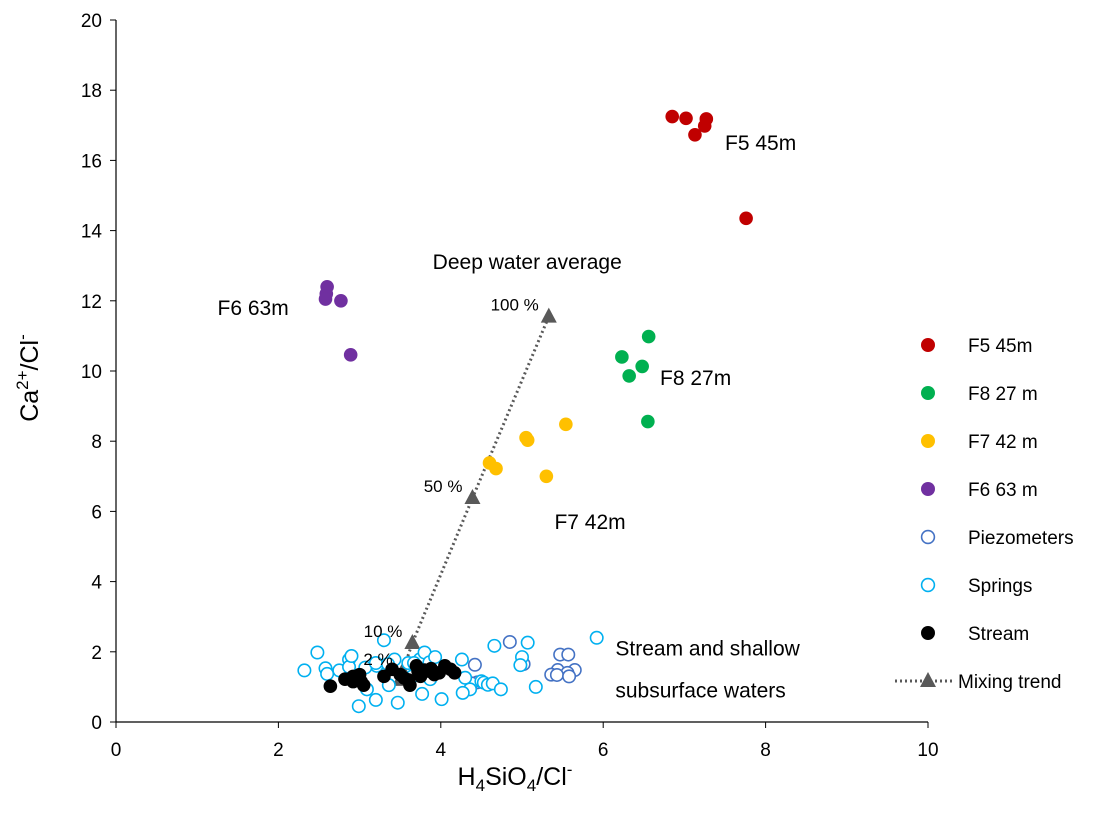 This screenshot has width=1120, height=824. Describe the element at coordinates (253, 308) in the screenshot. I see `annotation-label: F6 63m` at that location.